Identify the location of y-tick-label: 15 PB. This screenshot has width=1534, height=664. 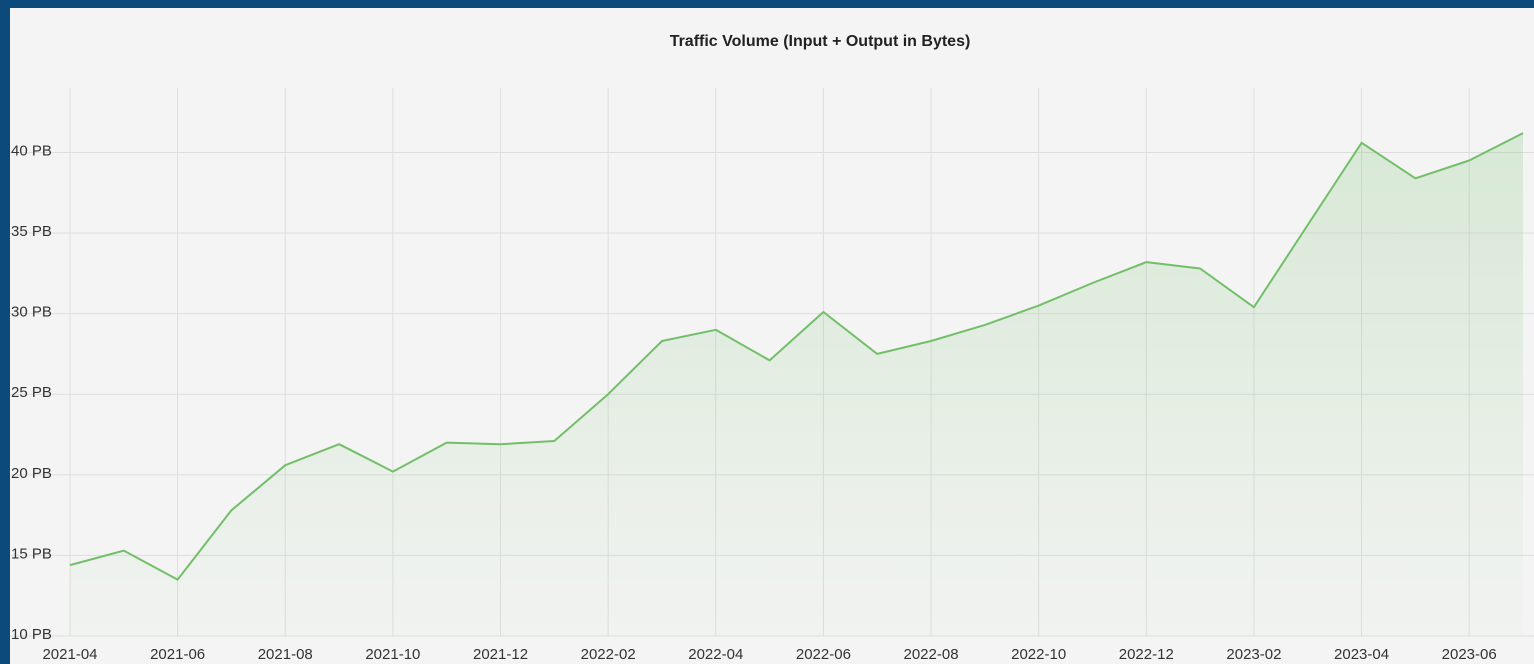
(31, 553).